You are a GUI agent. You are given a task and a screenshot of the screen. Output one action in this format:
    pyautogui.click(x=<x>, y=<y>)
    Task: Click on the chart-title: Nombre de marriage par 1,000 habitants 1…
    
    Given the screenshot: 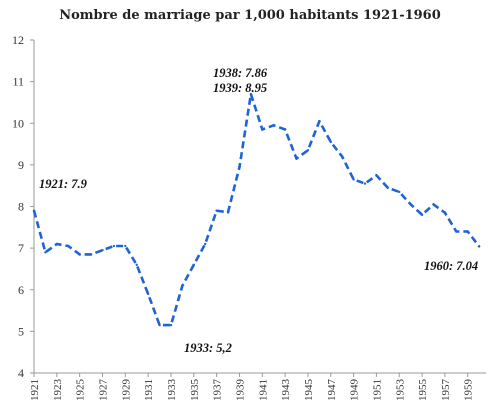 What is the action you would take?
    pyautogui.click(x=250, y=15)
    